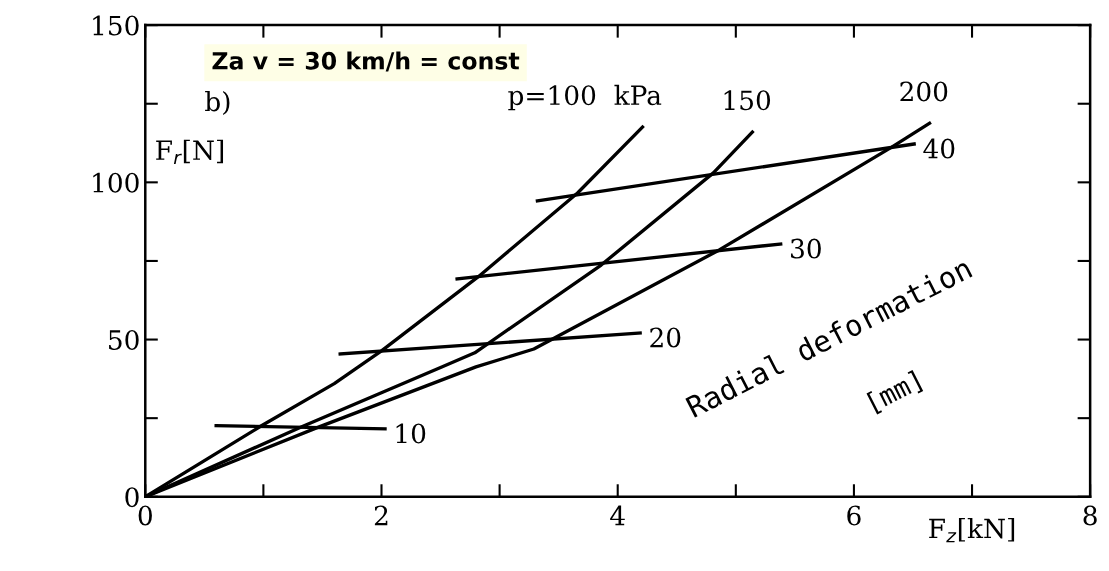  What do you see at coordinates (132, 497) in the screenshot?
I see `y-tick-label: 0` at bounding box center [132, 497].